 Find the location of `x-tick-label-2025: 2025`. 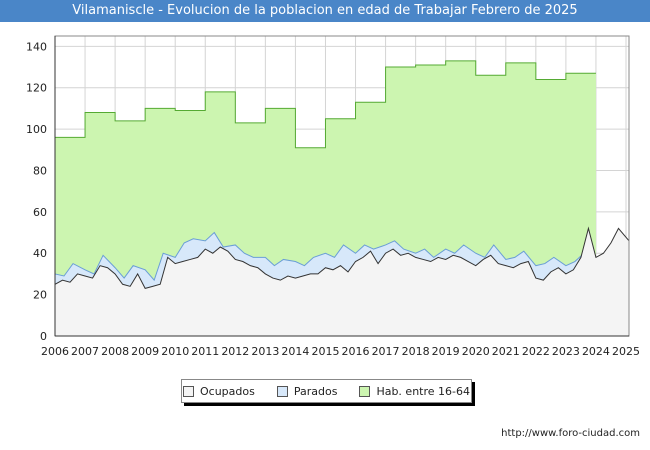

x-tick-label-2025: 2025 is located at coordinates (626, 351).